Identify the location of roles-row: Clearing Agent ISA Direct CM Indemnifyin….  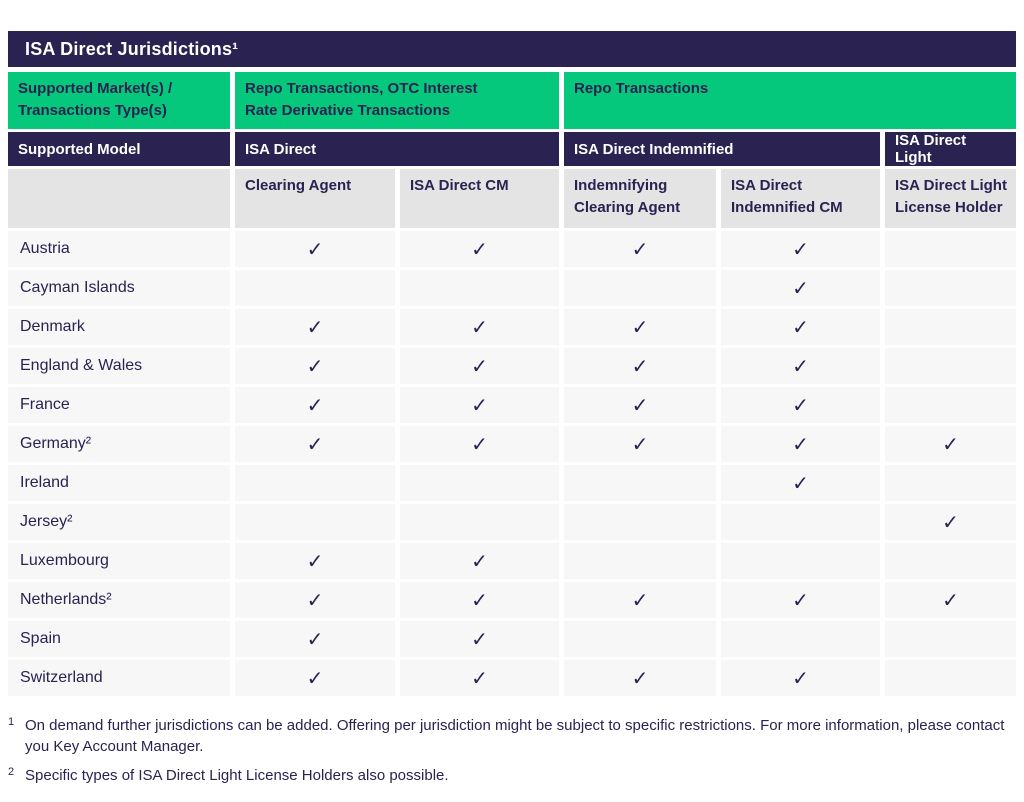
(512, 198).